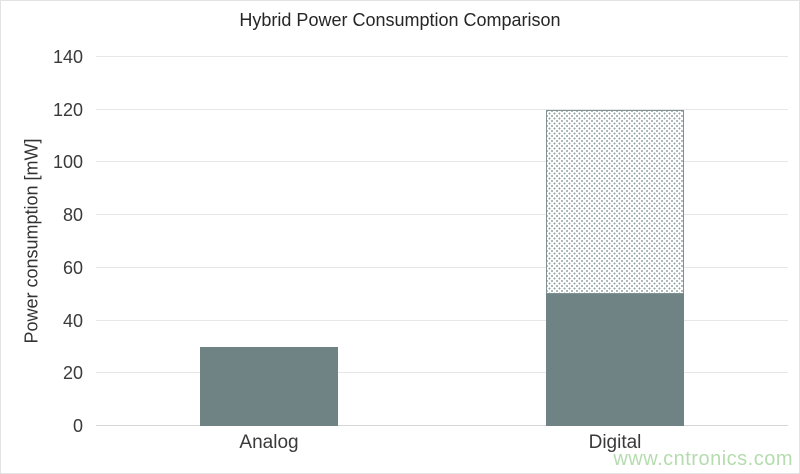  Describe the element at coordinates (442, 425) in the screenshot. I see `x-axis-line` at that location.